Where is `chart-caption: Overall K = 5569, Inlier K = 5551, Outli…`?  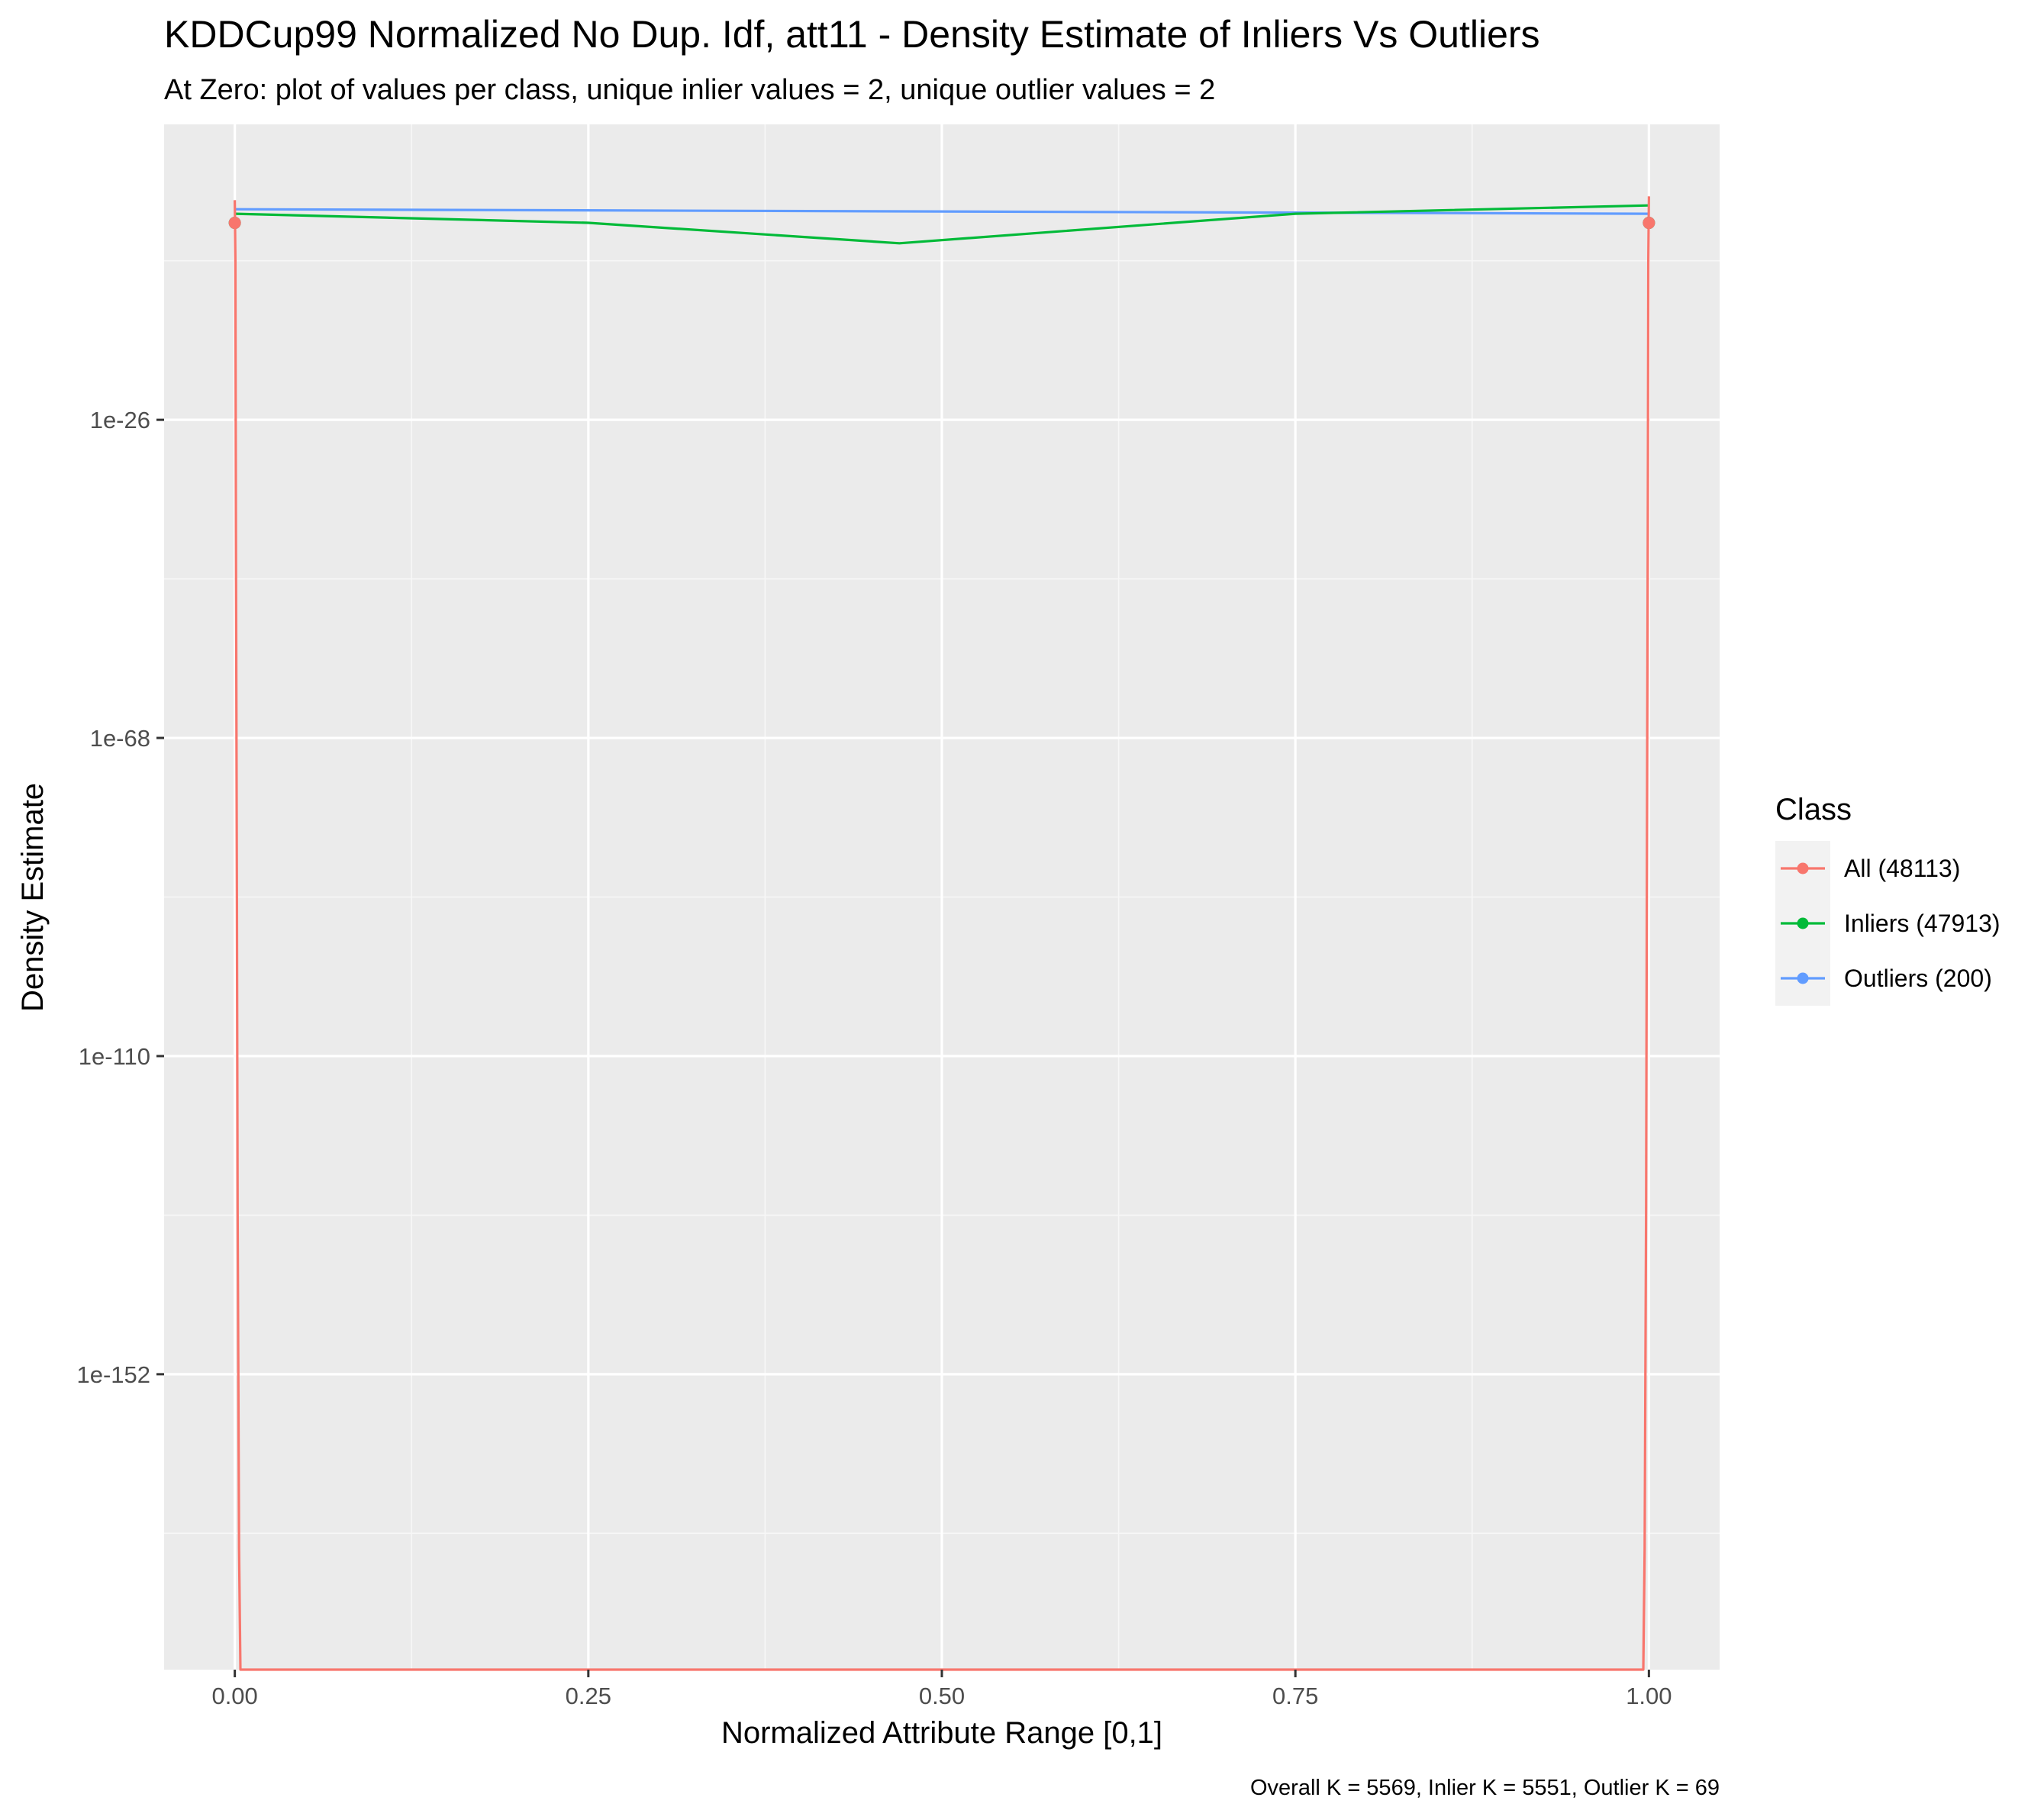
chart-caption: Overall K = 5569, Inlier K = 5551, Outli… is located at coordinates (1485, 1788).